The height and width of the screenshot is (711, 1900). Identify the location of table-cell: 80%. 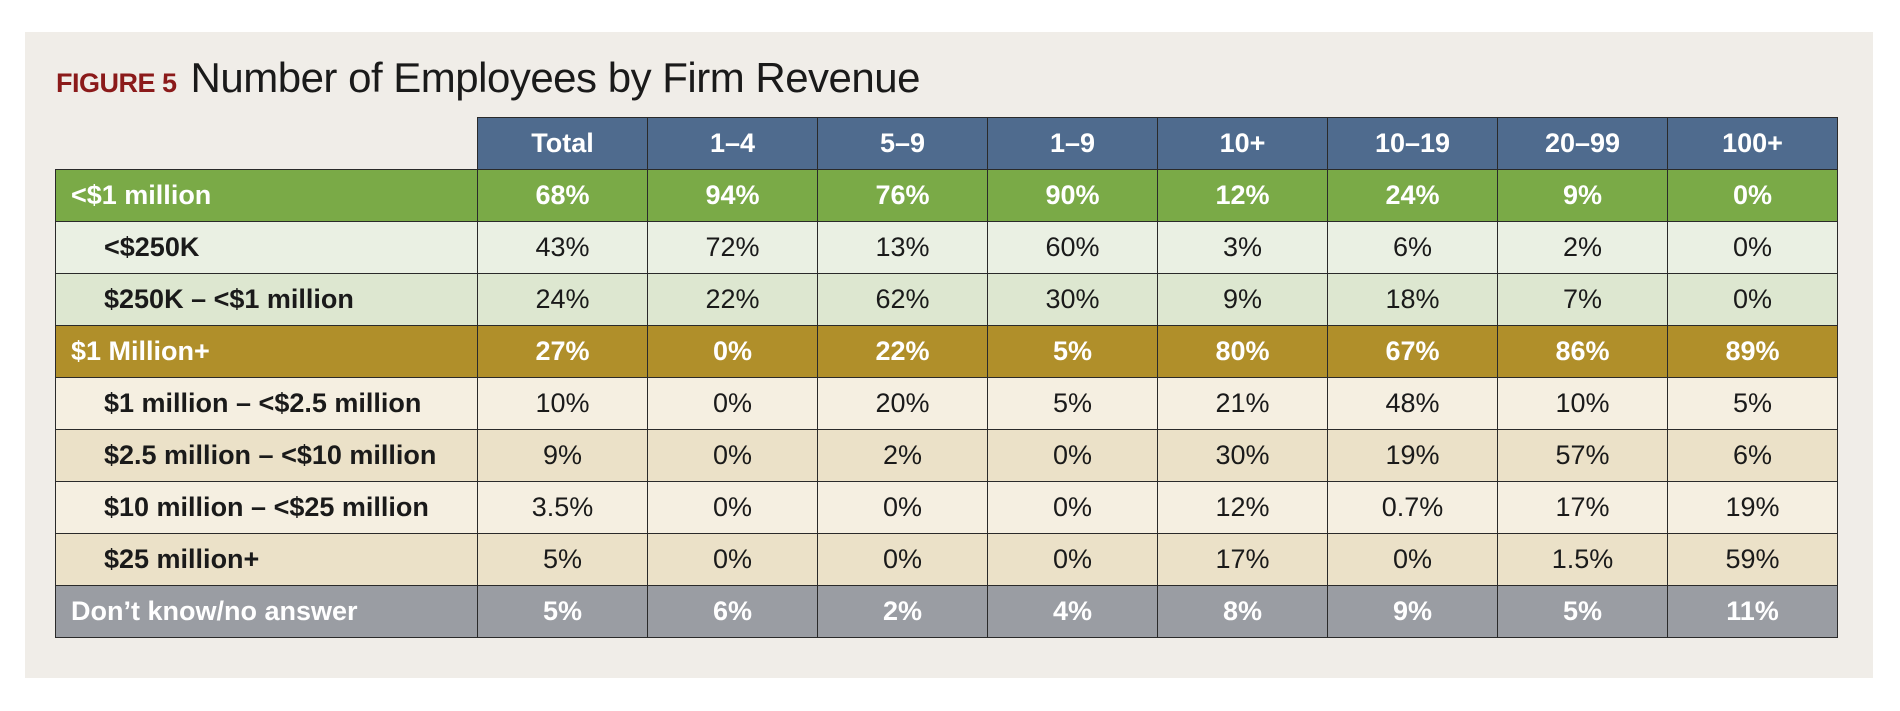
(1242, 351).